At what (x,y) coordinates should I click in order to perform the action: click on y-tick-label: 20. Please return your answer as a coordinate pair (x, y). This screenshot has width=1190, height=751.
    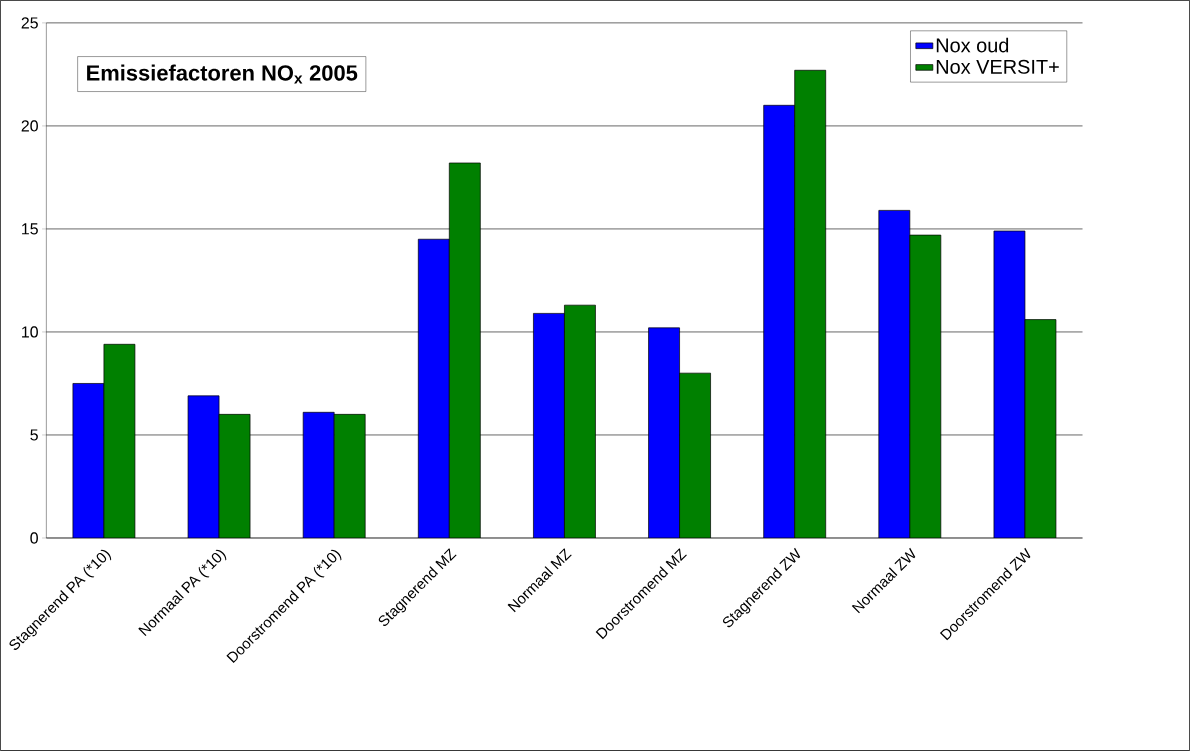
    Looking at the image, I should click on (29, 126).